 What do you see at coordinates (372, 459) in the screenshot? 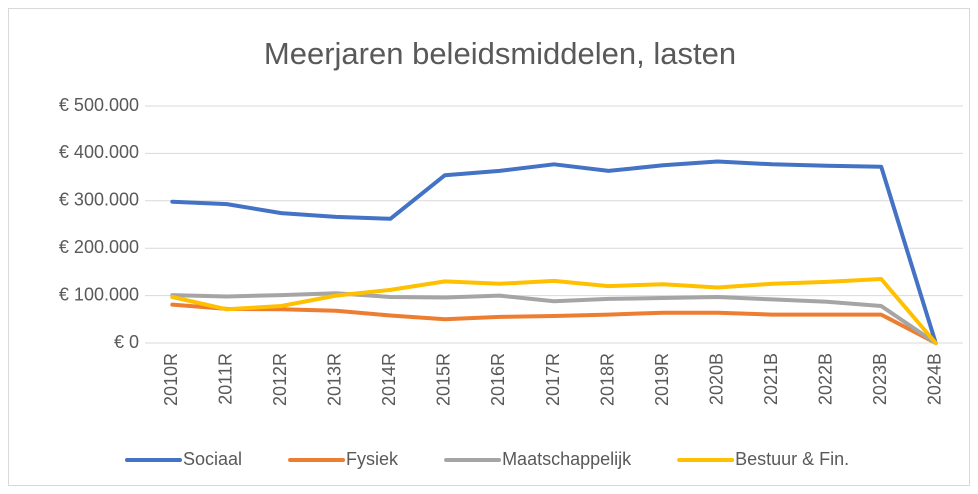
I see `legend-label: Fysiek` at bounding box center [372, 459].